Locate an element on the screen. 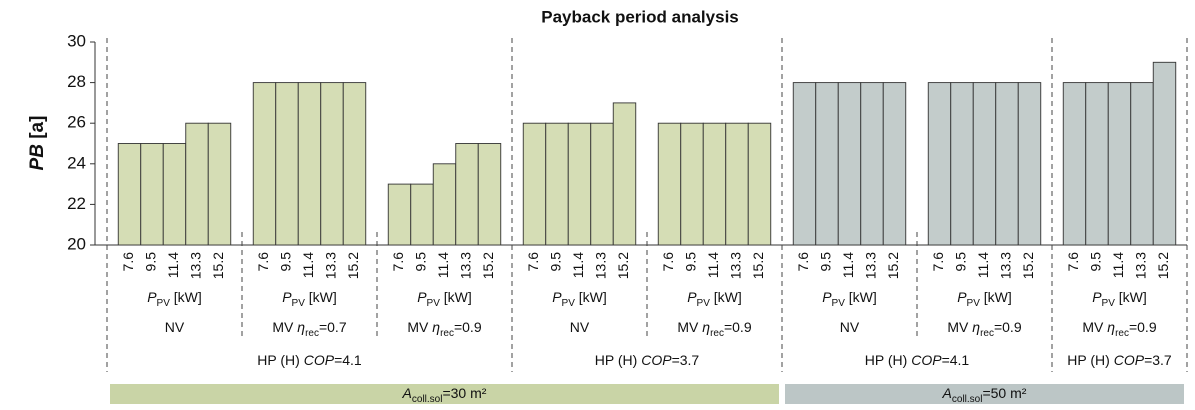 This screenshot has width=1195, height=410. heat-pump-label: HP (H) COP=4.1 is located at coordinates (309, 360).